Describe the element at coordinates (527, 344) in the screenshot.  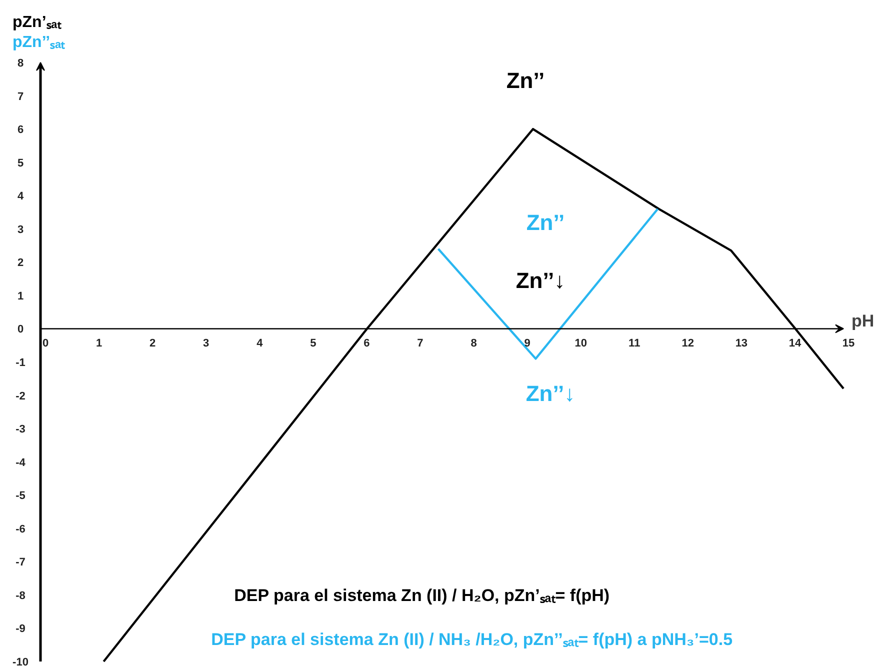
I see `x-tick-label: 9` at that location.